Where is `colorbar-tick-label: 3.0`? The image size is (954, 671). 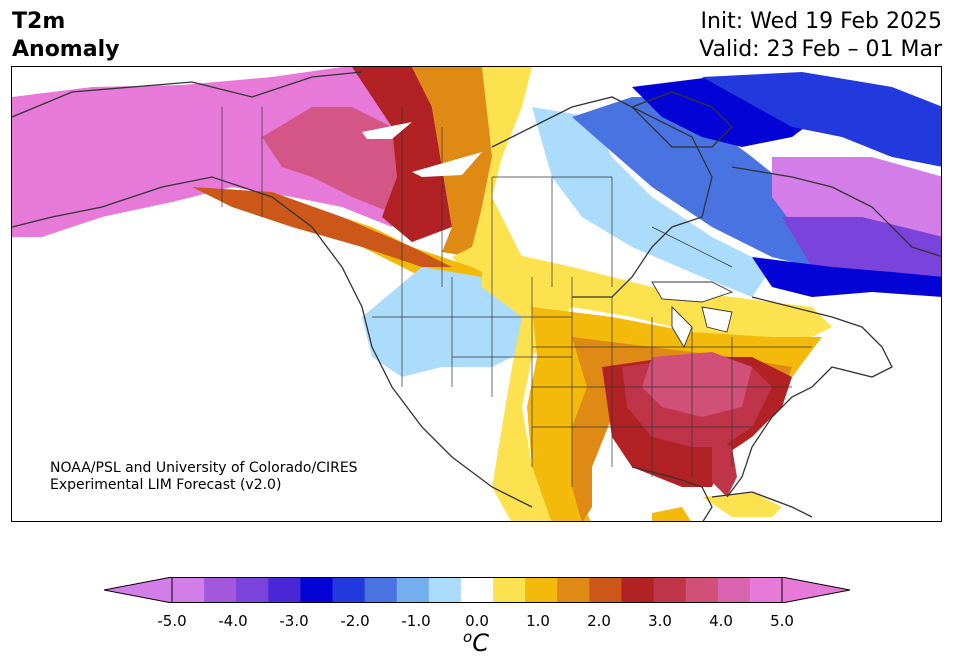
colorbar-tick-label: 3.0 is located at coordinates (660, 621).